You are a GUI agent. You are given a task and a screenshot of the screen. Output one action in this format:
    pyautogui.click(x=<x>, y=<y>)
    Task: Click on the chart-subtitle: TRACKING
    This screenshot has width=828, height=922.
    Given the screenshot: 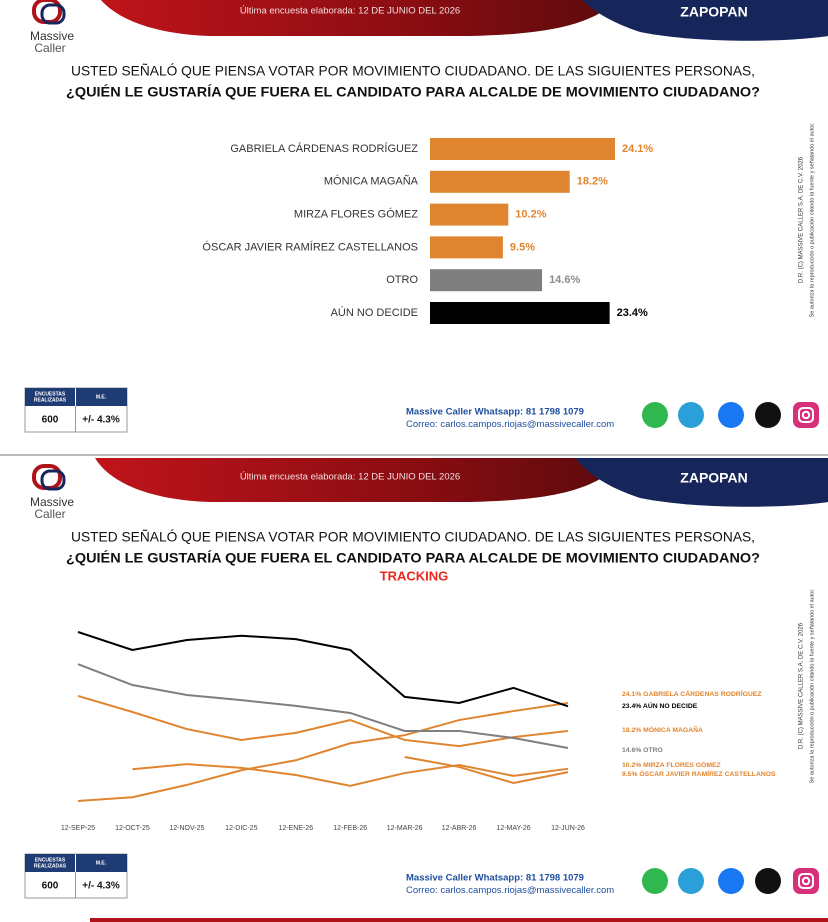 What is the action you would take?
    pyautogui.click(x=414, y=575)
    